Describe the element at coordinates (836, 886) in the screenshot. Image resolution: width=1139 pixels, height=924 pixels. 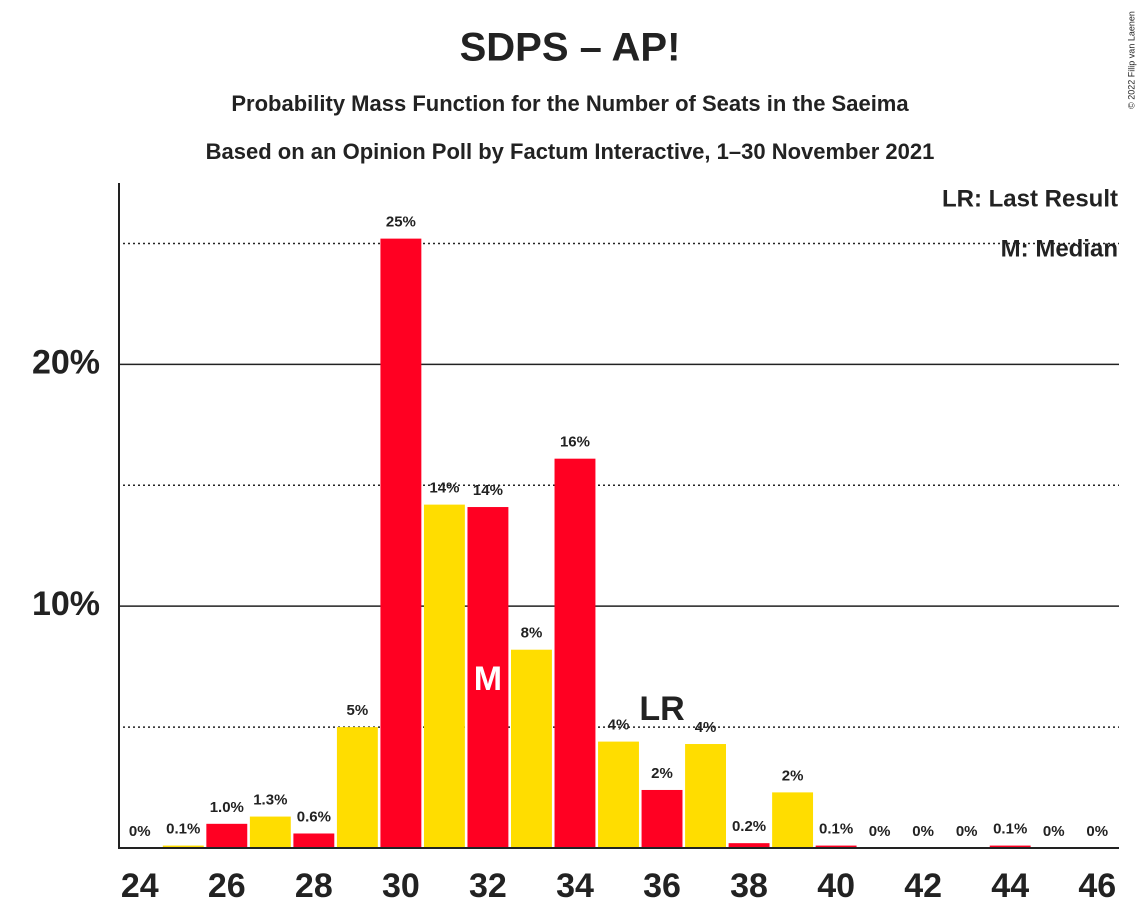
I see `x-tick-label: 40` at that location.